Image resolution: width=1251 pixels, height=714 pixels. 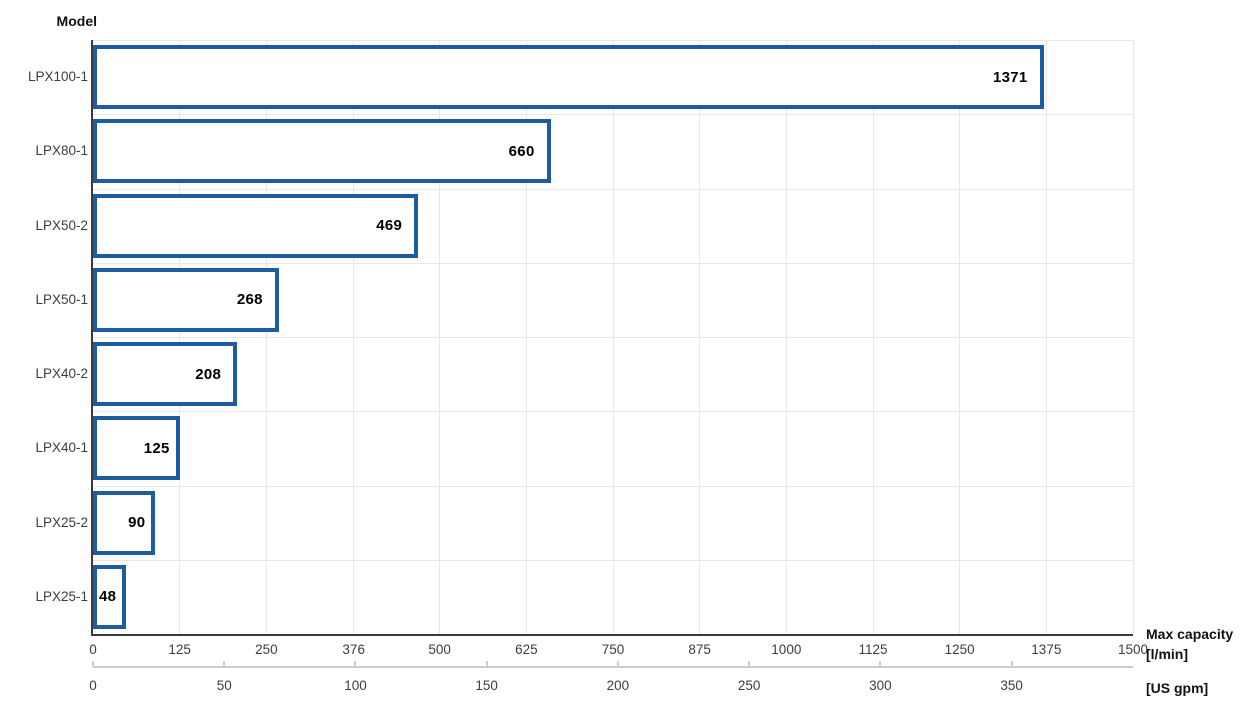 I want to click on x-axis-unit-lmin: [l/min], so click(x=1167, y=654).